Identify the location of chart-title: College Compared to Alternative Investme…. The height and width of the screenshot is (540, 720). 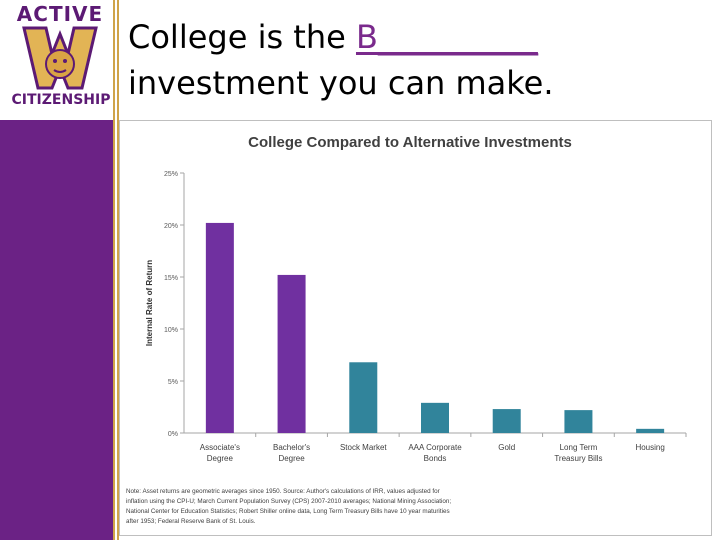
(410, 142).